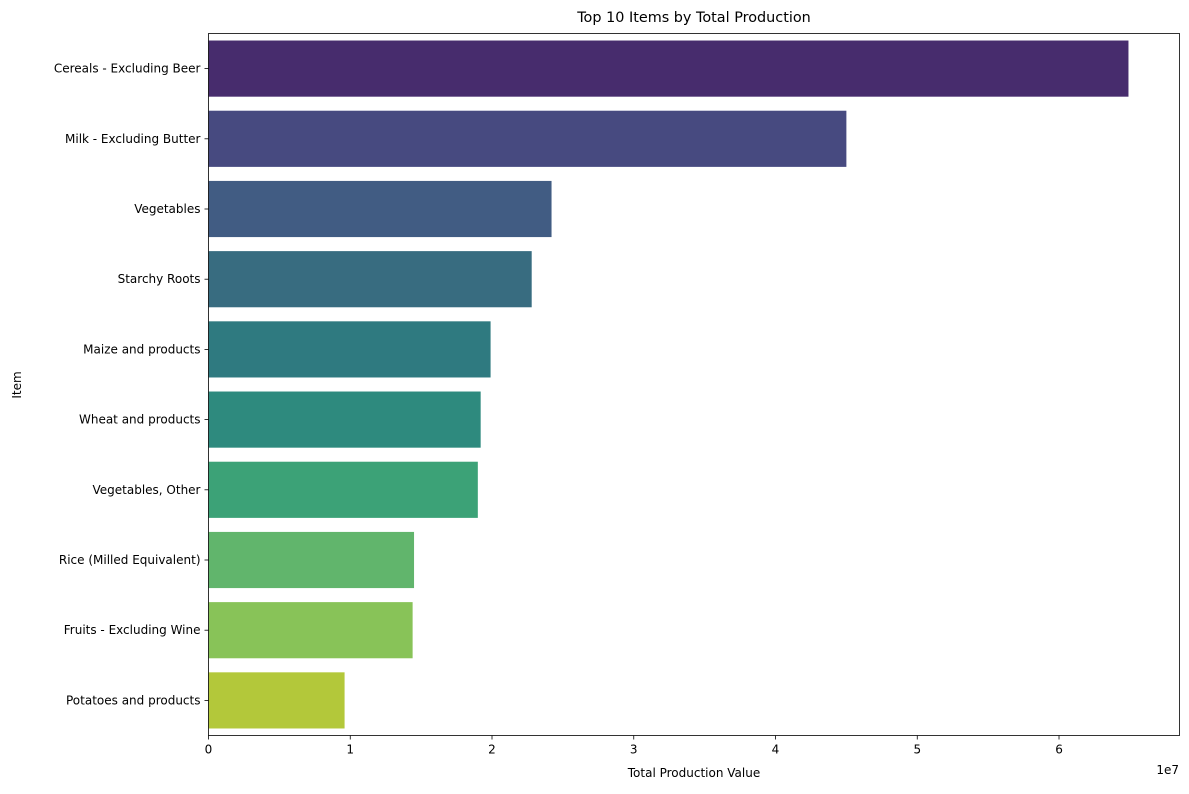 The width and height of the screenshot is (1189, 794). What do you see at coordinates (130, 560) in the screenshot?
I see `y-tick-label: Rice (Milled Equivalent)` at bounding box center [130, 560].